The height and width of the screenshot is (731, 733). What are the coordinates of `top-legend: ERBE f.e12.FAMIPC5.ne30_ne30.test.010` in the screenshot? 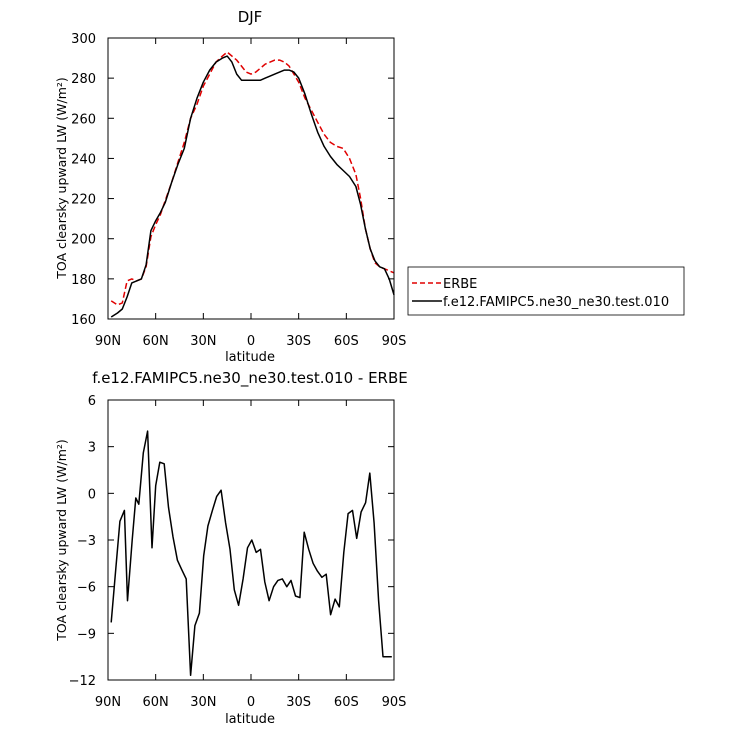 It's located at (546, 291).